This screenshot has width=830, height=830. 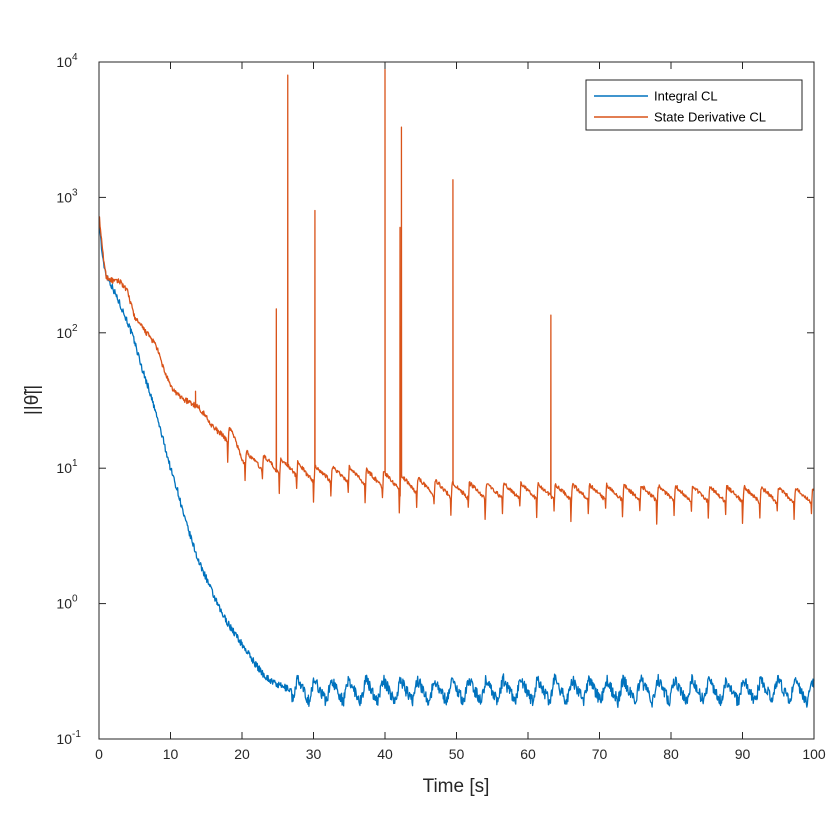 What do you see at coordinates (686, 96) in the screenshot?
I see `legend-label-integral-cl: Integral CL` at bounding box center [686, 96].